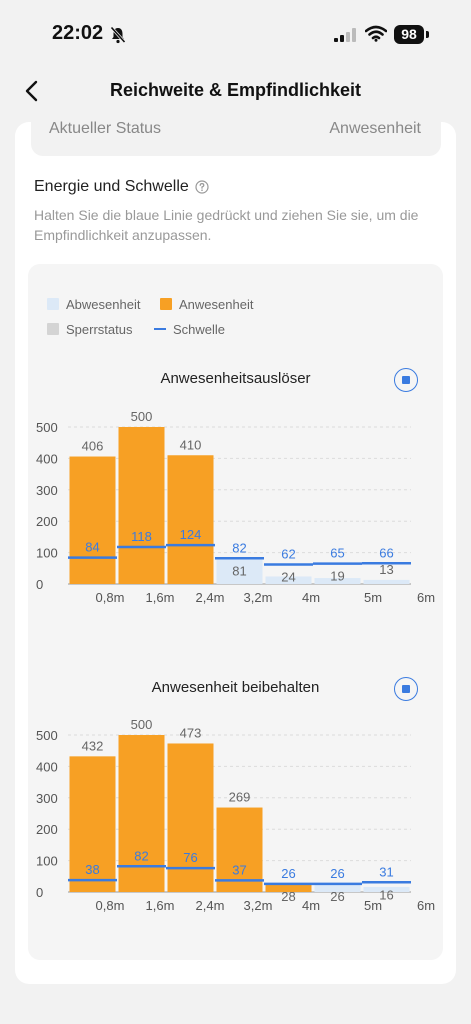  I want to click on current-status-label: Aktueller Status, so click(105, 128).